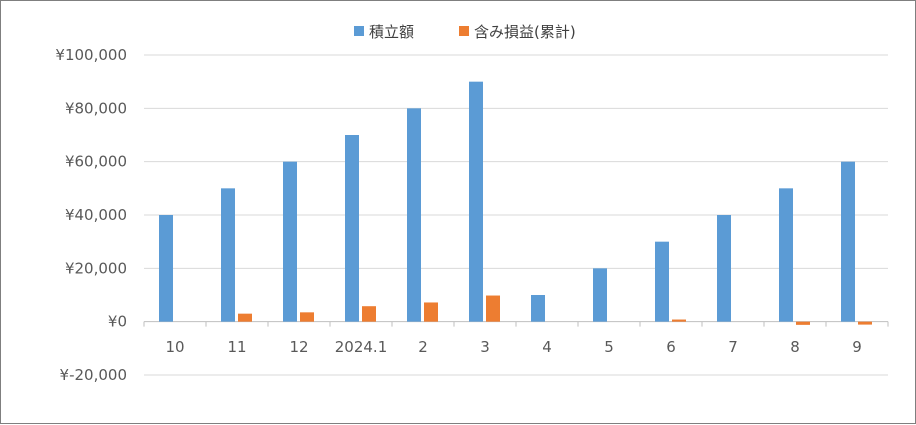  Describe the element at coordinates (525, 32) in the screenshot. I see `legend-label-series-2: 含み損益(累計)` at that location.